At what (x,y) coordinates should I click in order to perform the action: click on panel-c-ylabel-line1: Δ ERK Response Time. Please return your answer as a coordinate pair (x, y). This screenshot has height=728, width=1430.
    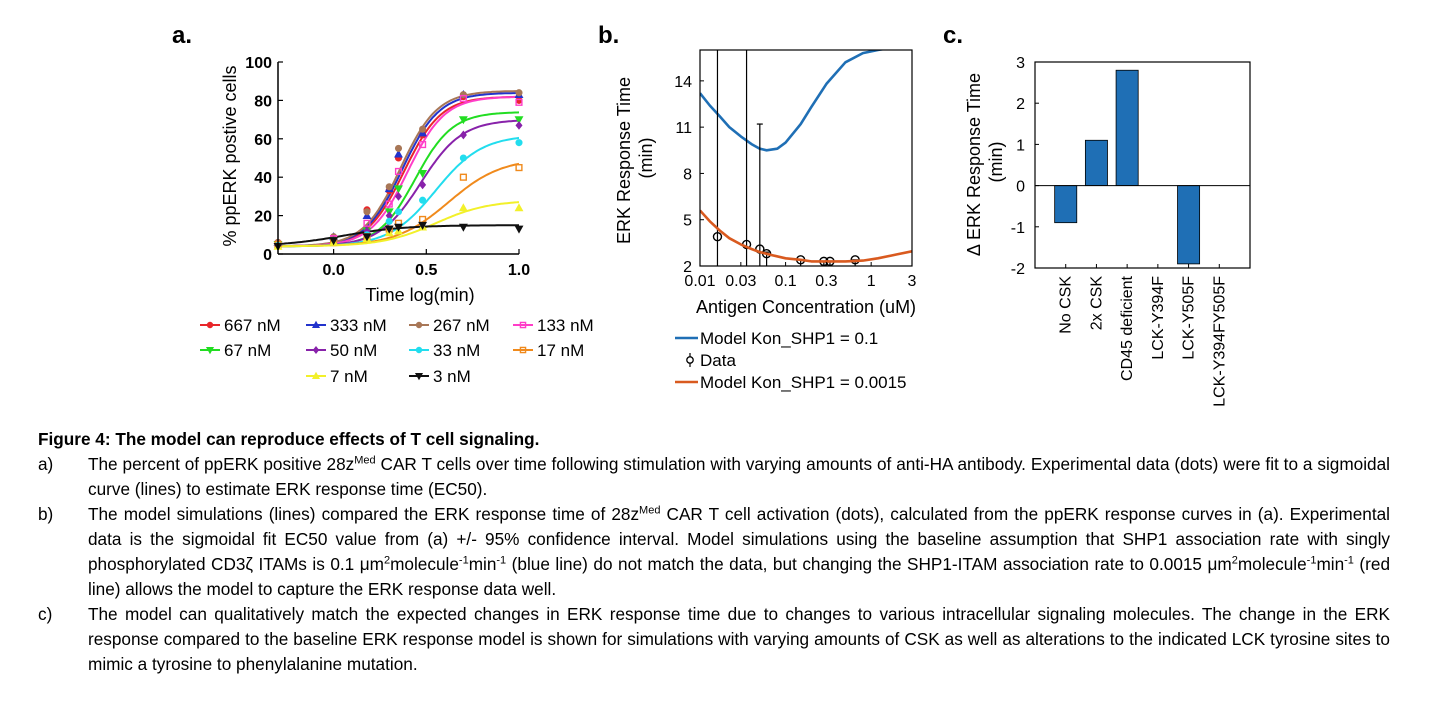
    Looking at the image, I should click on (974, 164).